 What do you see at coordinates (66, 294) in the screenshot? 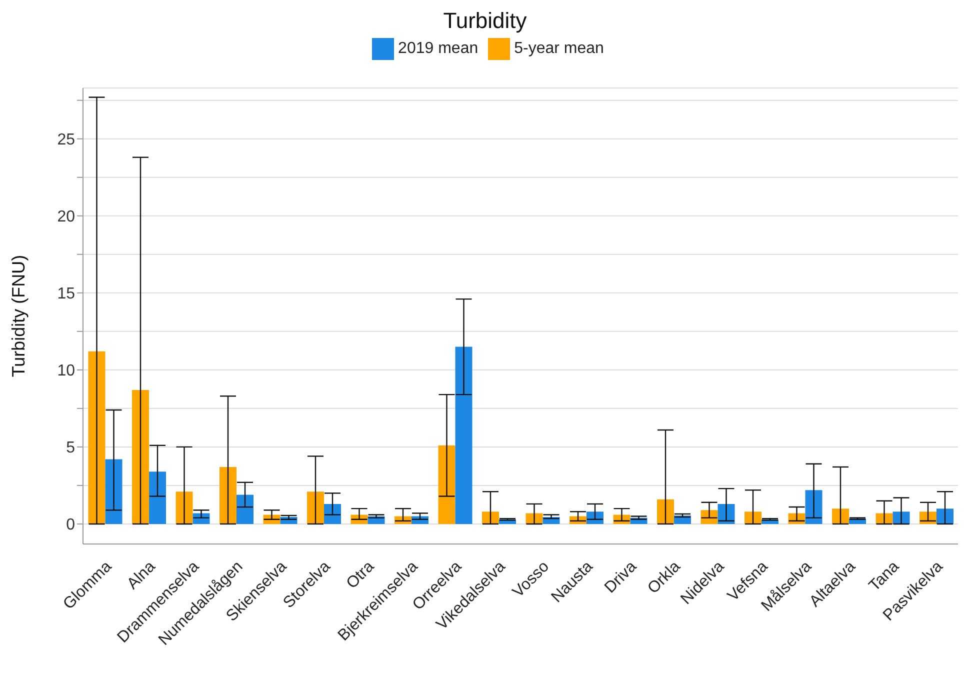
I see `y-tick-label: 15` at bounding box center [66, 294].